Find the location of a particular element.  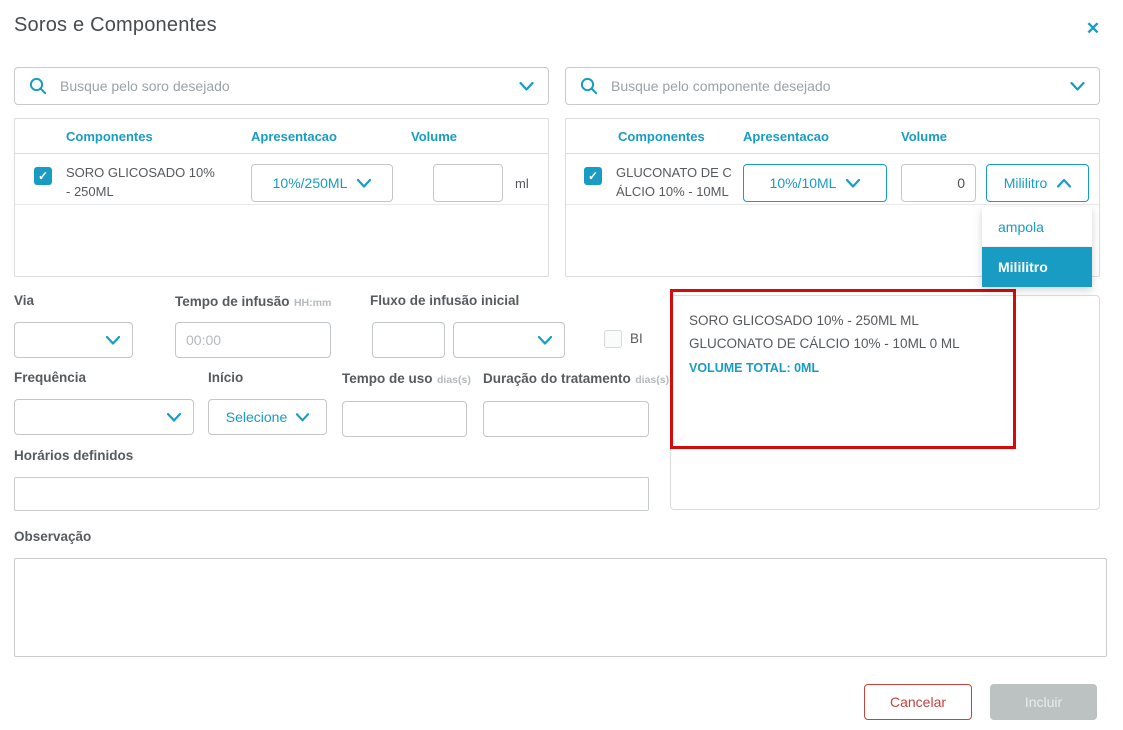

tempo-infusao-hint: HH:mm is located at coordinates (312, 303).